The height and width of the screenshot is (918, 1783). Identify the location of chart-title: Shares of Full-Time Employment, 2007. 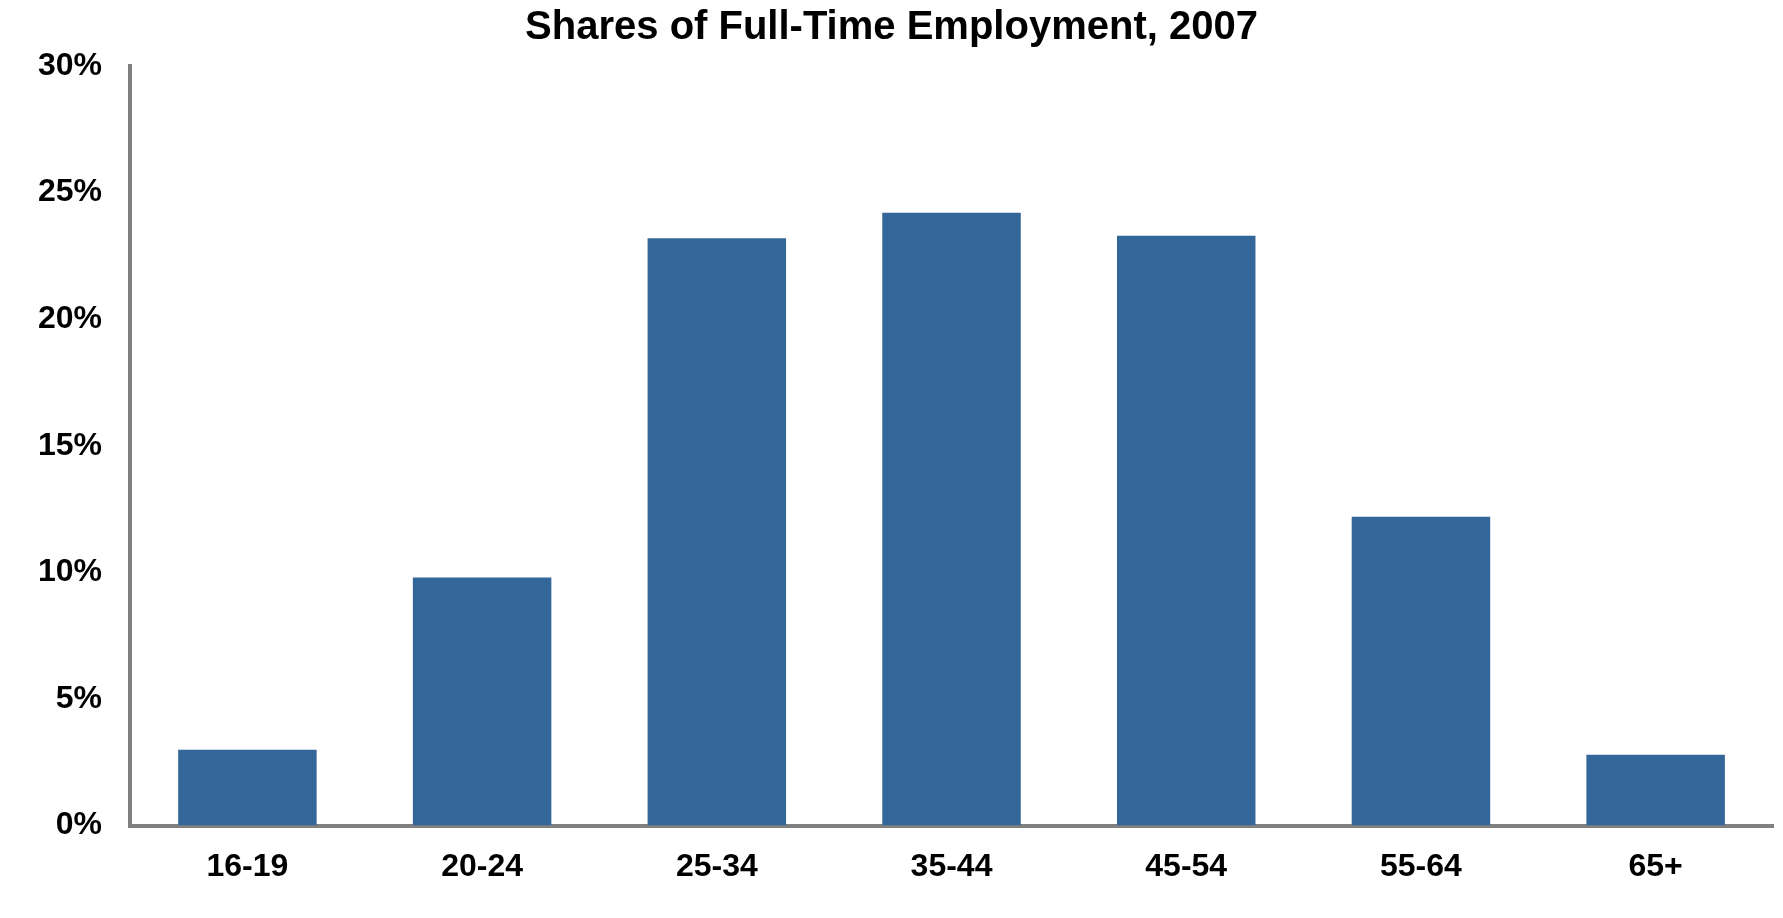
(891, 25).